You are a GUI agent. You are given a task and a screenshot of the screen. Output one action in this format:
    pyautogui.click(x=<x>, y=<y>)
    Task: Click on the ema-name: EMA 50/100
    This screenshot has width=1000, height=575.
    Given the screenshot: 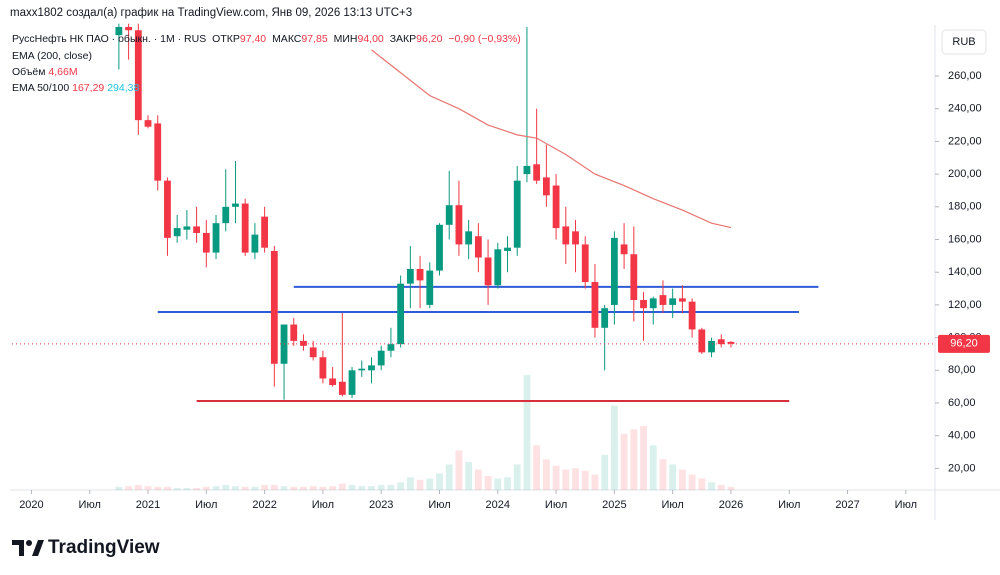 What is the action you would take?
    pyautogui.click(x=40, y=88)
    